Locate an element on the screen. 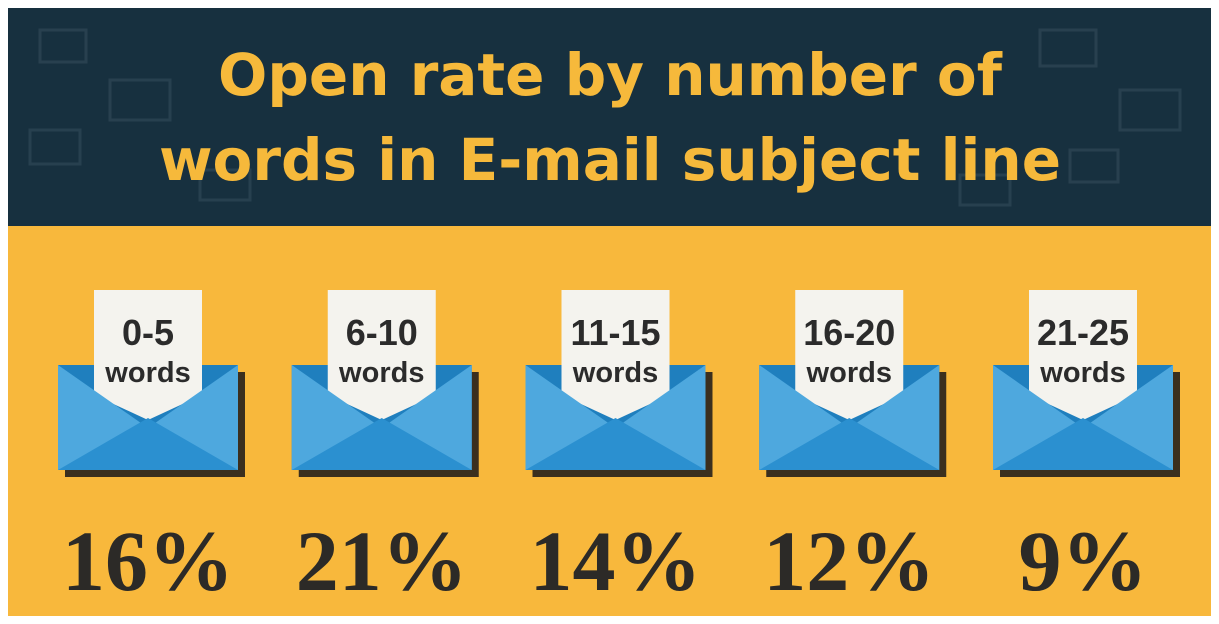 This screenshot has height=624, width=1219. item: 16-20 words 12% is located at coordinates (853, 449).